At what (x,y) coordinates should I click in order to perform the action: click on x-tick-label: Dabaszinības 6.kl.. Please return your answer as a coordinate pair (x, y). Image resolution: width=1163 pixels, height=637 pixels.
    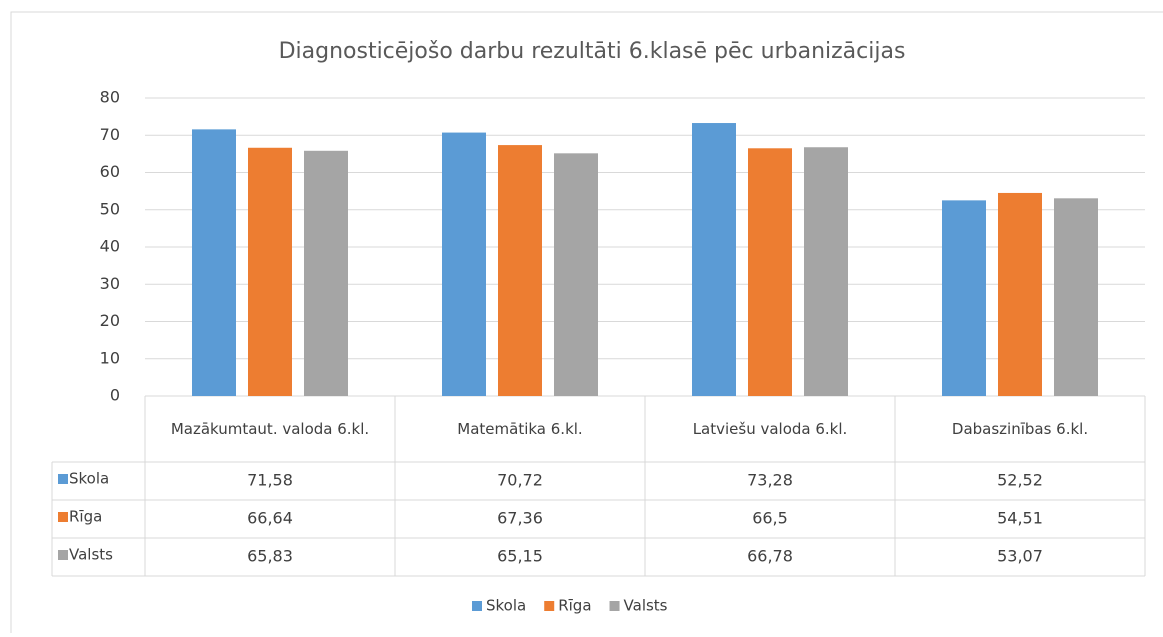
    Looking at the image, I should click on (1020, 428).